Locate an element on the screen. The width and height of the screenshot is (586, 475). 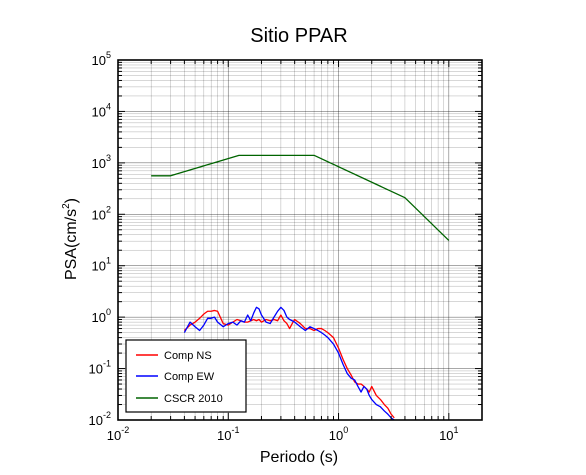
x-tick-label: 10⁻¹ is located at coordinates (228, 434).